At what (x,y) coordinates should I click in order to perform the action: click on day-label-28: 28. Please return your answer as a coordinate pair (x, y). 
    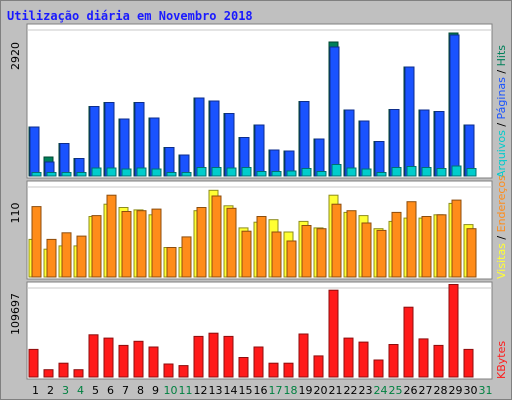
    Looking at the image, I should click on (441, 390).